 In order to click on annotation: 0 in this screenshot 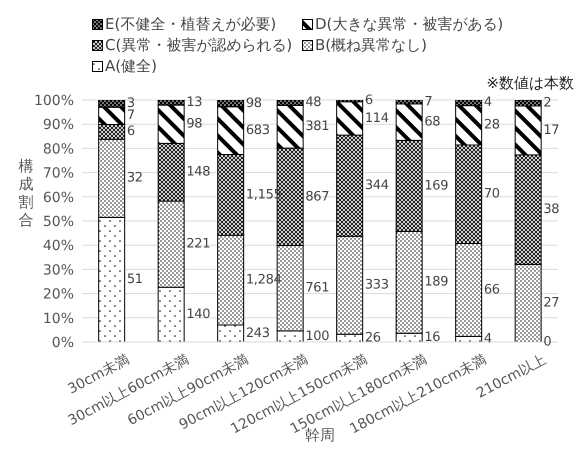, I will do `click(547, 342)`.